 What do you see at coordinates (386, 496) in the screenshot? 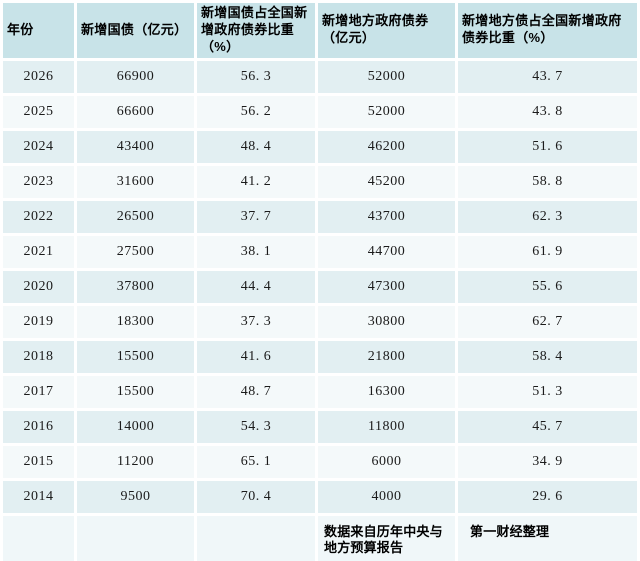
I see `value-cell: 4000` at bounding box center [386, 496].